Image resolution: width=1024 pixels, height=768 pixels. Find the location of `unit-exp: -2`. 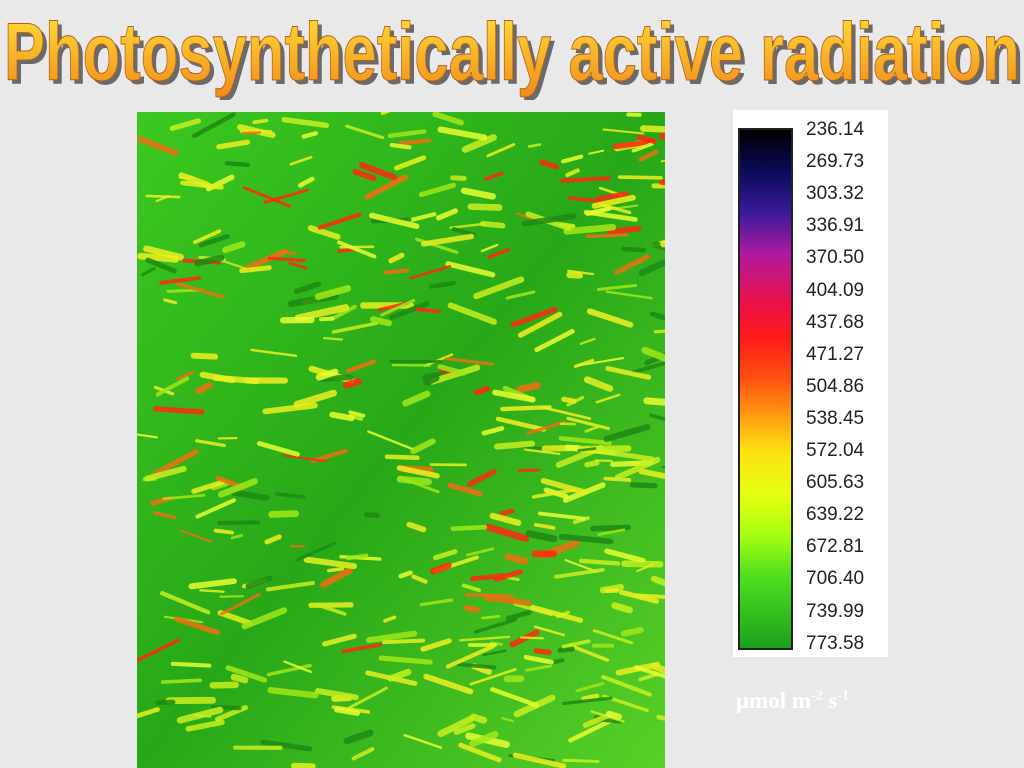

unit-exp: -2 is located at coordinates (817, 696).